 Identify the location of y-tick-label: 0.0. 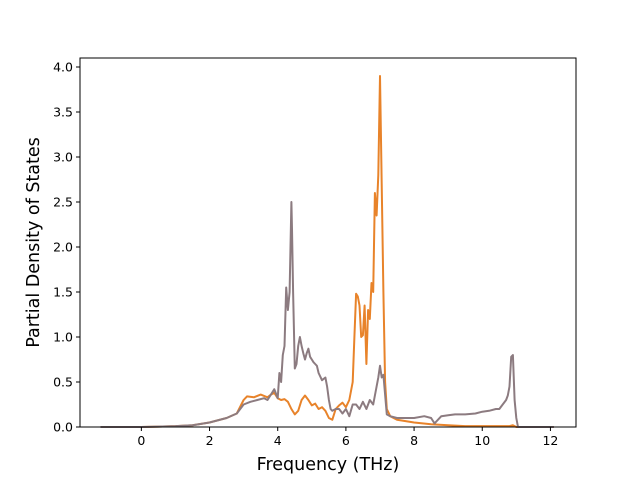
(63, 427).